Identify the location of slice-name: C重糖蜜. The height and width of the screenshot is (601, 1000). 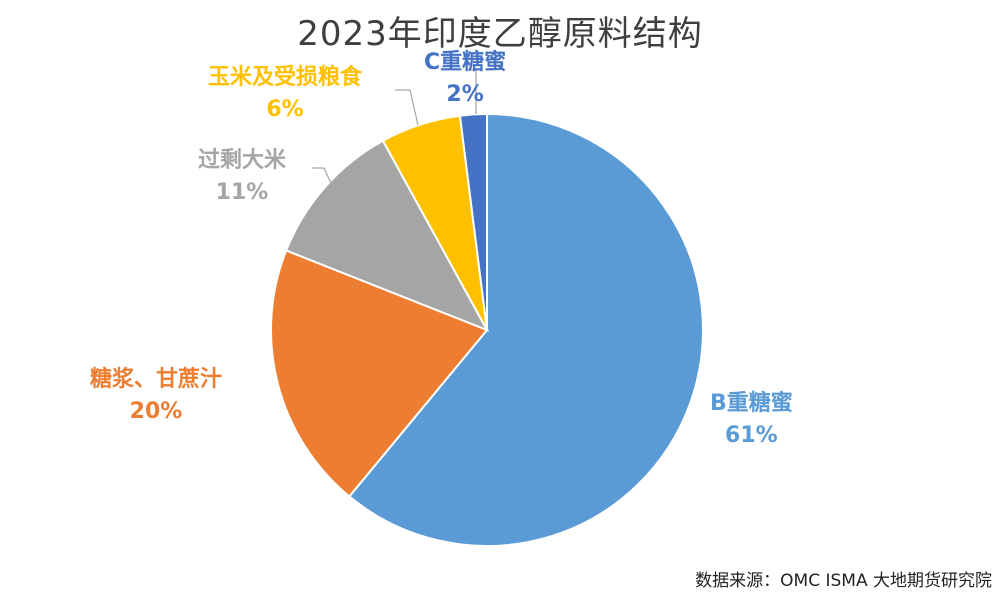
(465, 62).